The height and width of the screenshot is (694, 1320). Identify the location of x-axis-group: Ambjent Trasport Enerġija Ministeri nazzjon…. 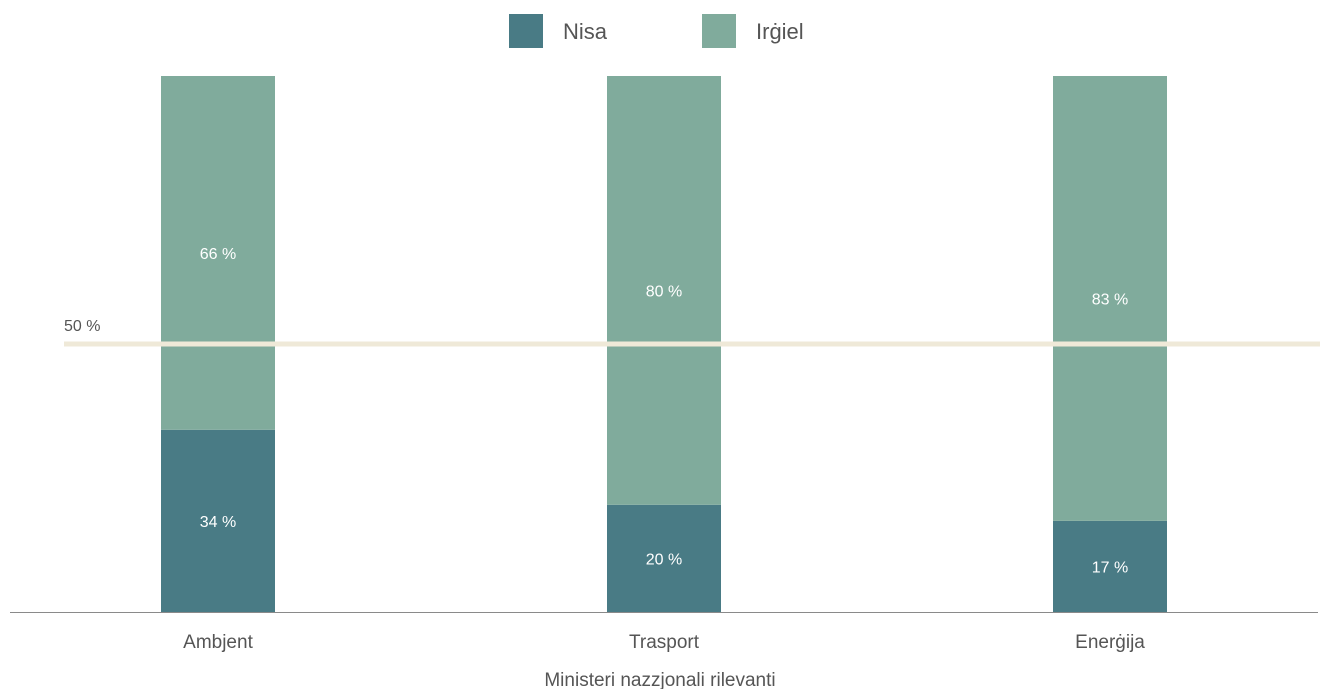
(664, 651).